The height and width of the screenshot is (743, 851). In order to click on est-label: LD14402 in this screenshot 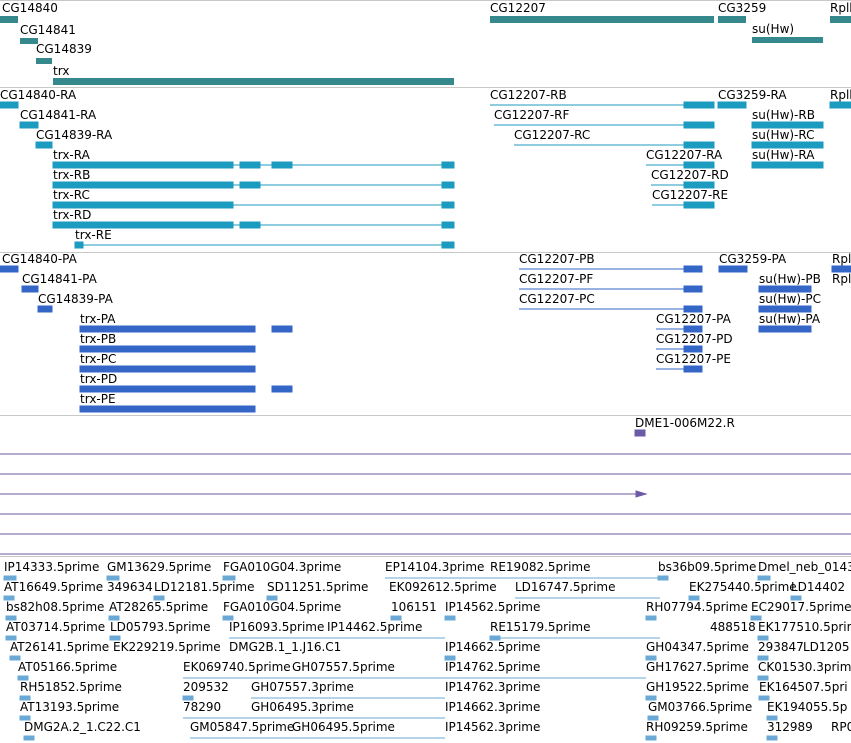, I will do `click(818, 587)`.